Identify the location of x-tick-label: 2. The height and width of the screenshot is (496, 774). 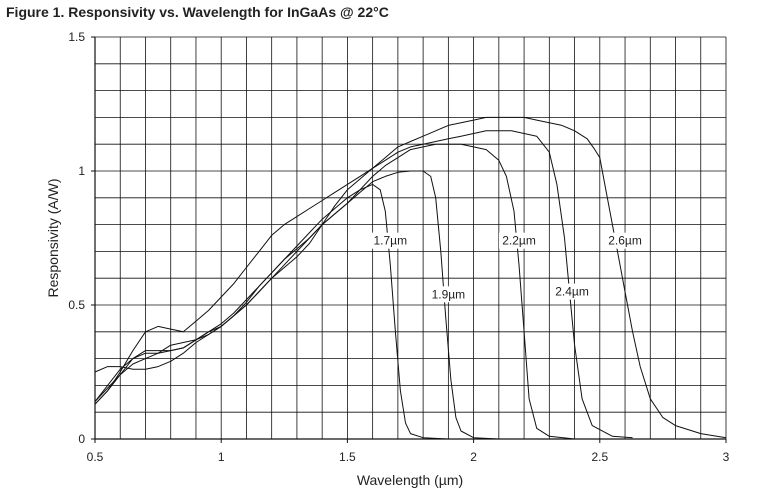
(473, 457).